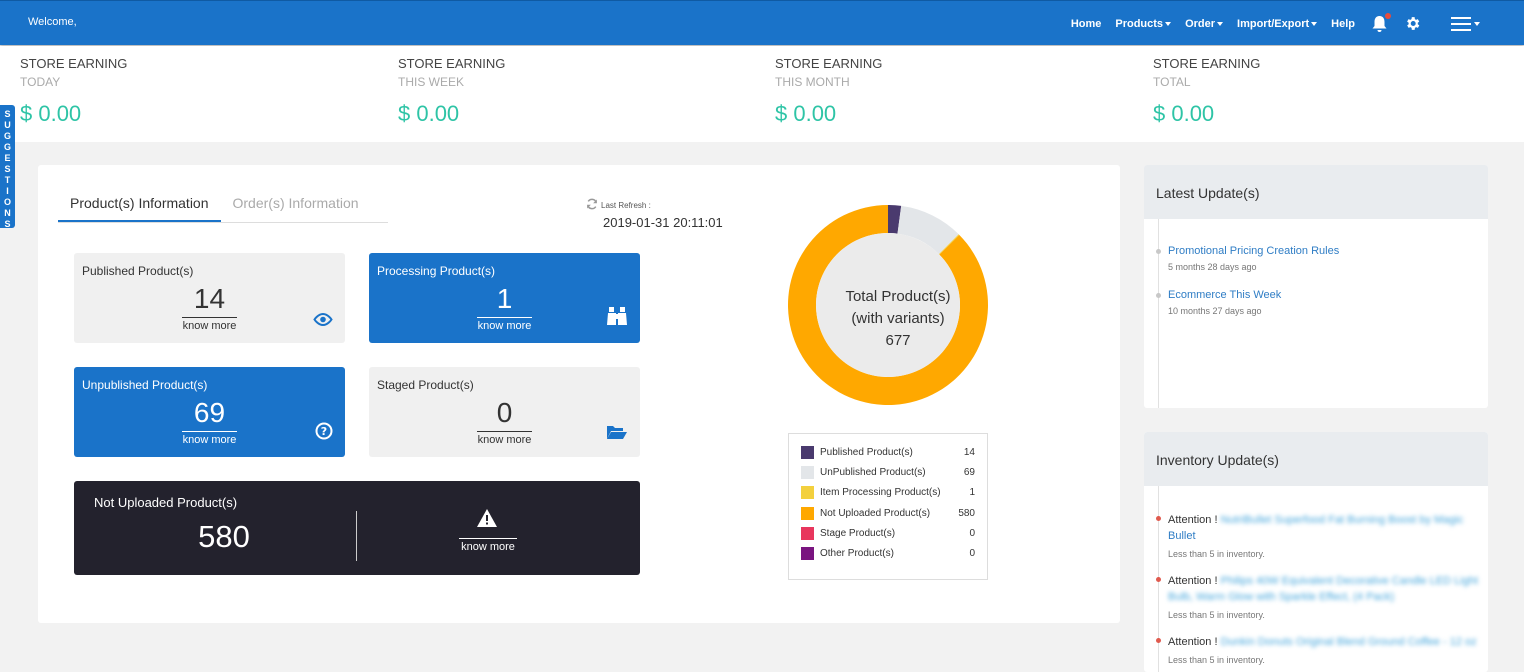 The image size is (1524, 672). I want to click on nav-help: Help, so click(1343, 24).